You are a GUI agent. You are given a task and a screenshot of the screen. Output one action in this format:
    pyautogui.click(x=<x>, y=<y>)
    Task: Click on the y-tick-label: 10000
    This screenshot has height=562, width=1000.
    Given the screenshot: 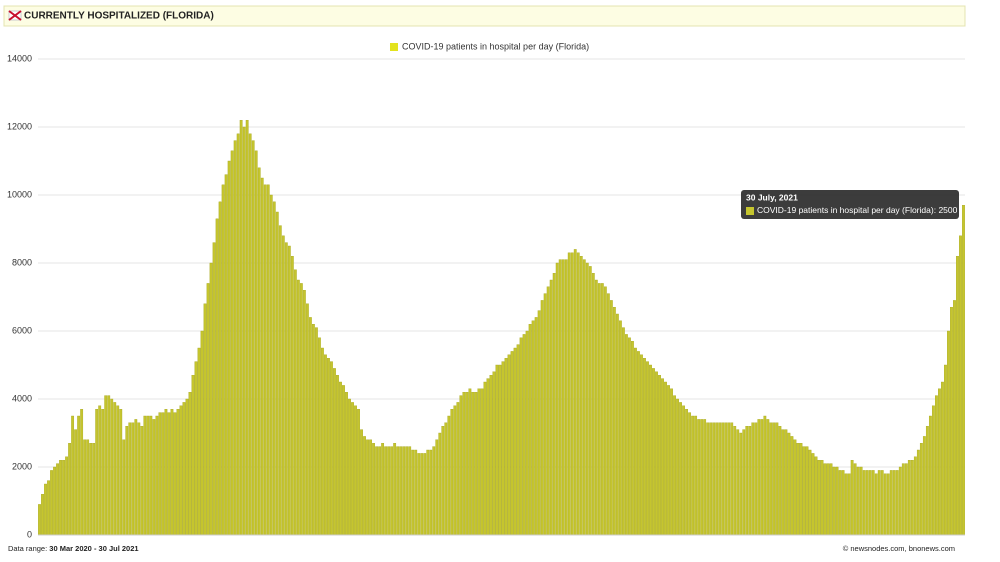 What is the action you would take?
    pyautogui.click(x=19, y=194)
    